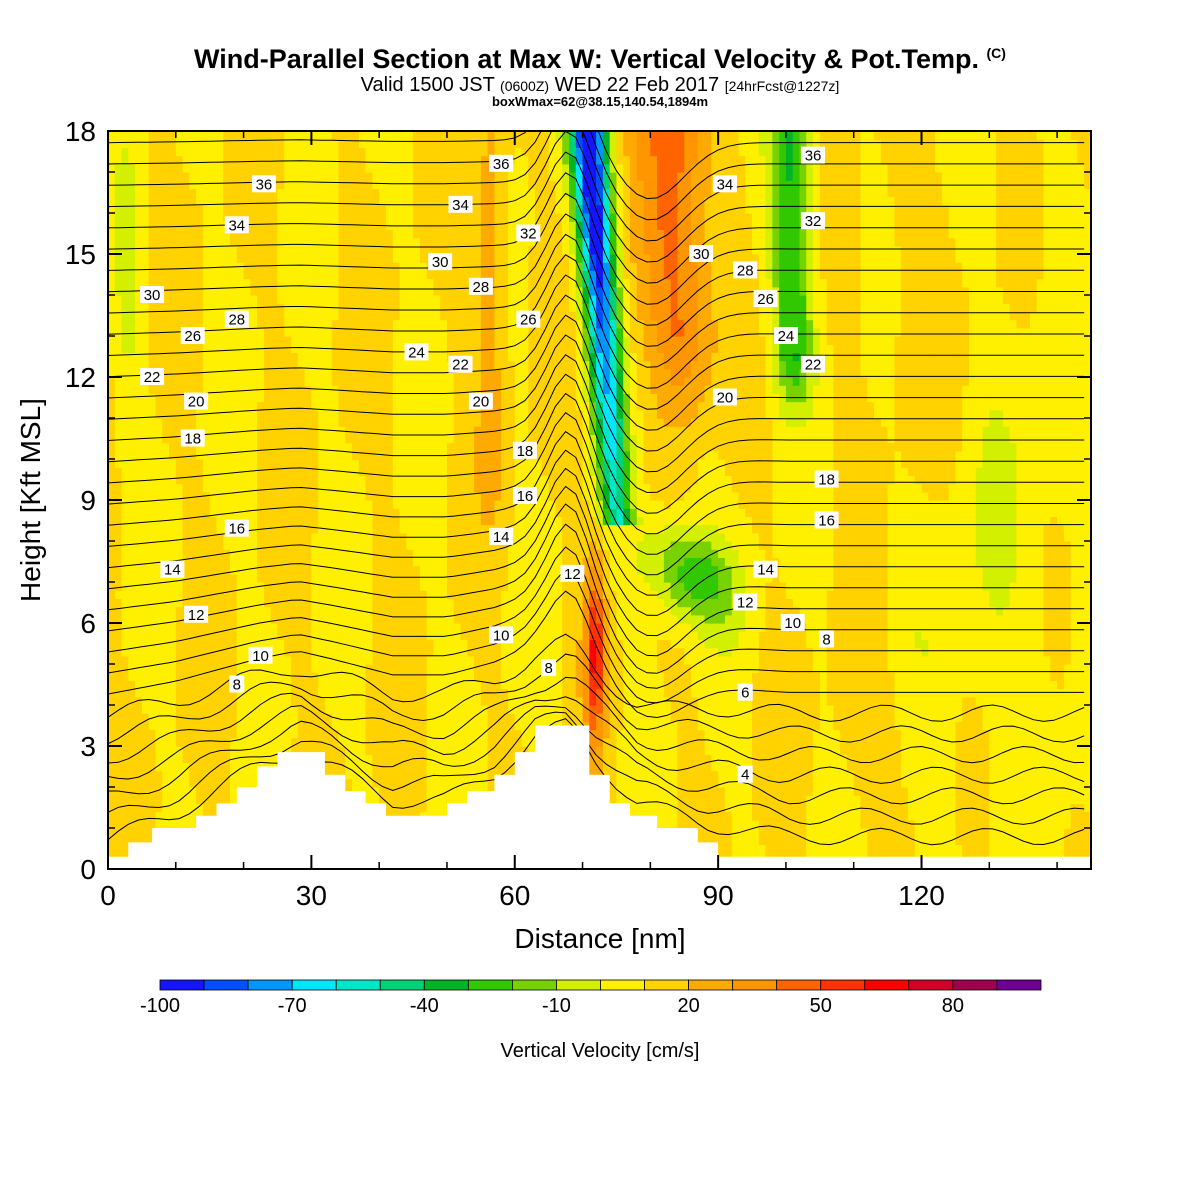 The width and height of the screenshot is (1200, 1200). I want to click on x-tick-label: 90, so click(718, 895).